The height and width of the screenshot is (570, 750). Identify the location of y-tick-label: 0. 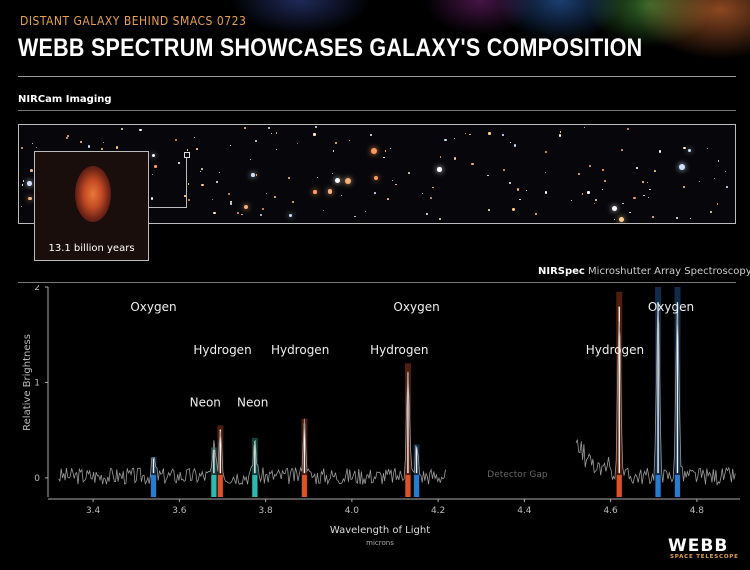
(37, 479).